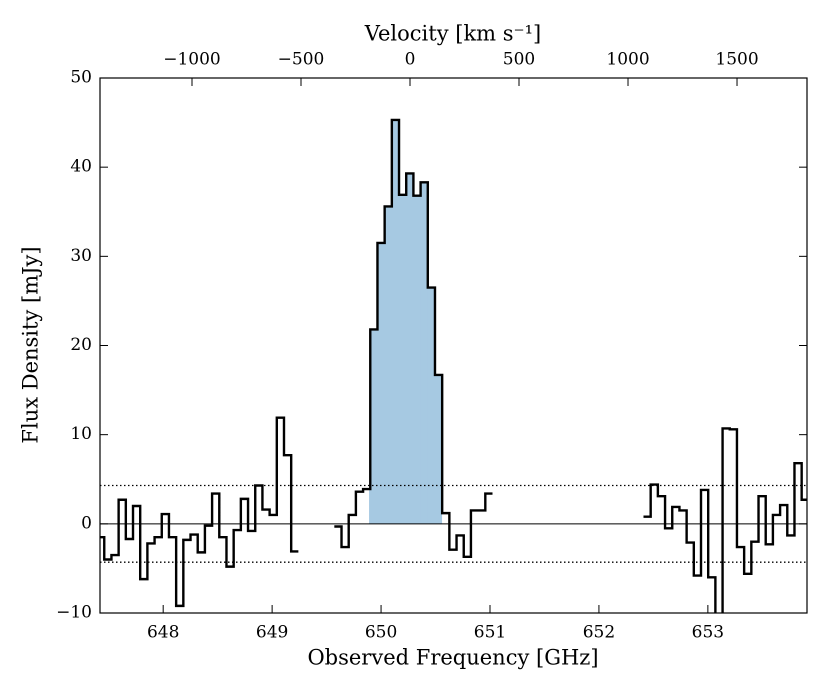 This screenshot has height=692, width=830. I want to click on y-tick-label: 30, so click(81, 256).